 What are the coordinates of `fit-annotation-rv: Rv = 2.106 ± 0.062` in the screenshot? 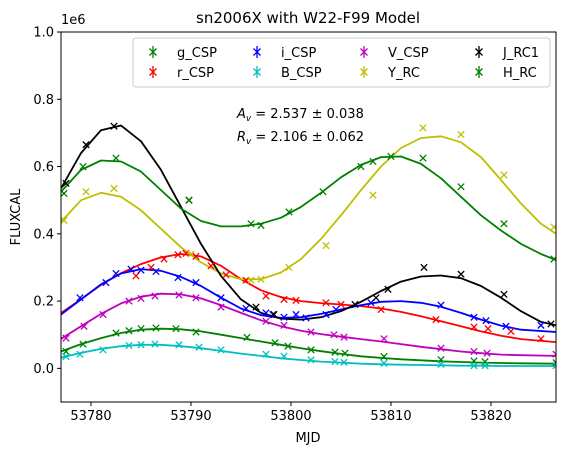 It's located at (300, 138).